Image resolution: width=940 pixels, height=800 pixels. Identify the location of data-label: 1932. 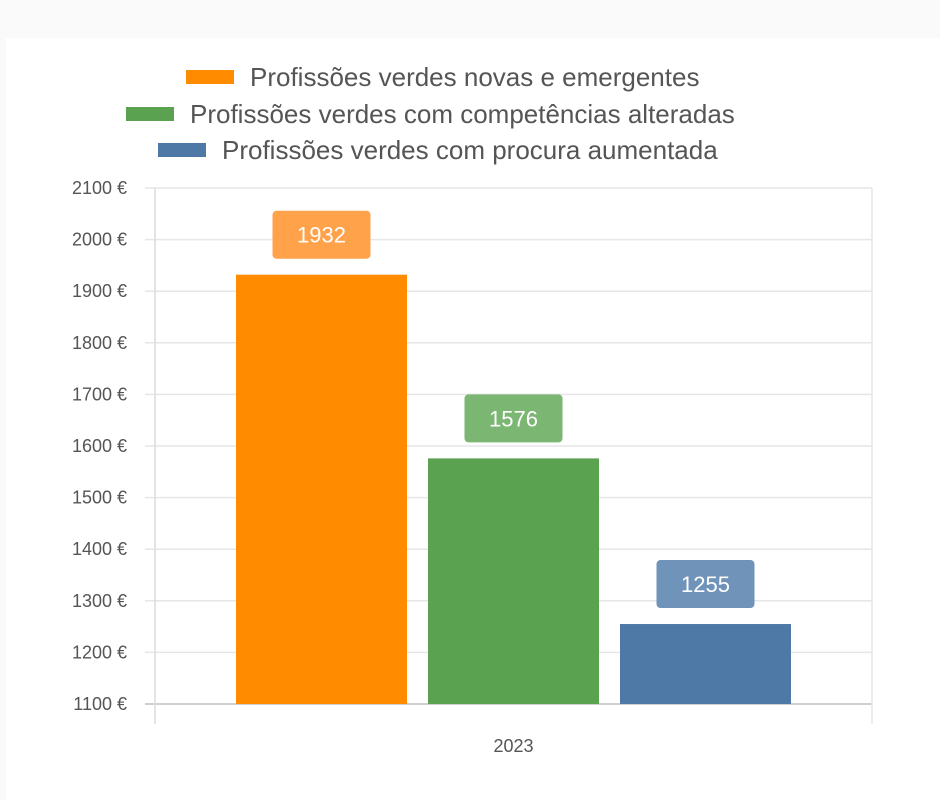
(321, 235).